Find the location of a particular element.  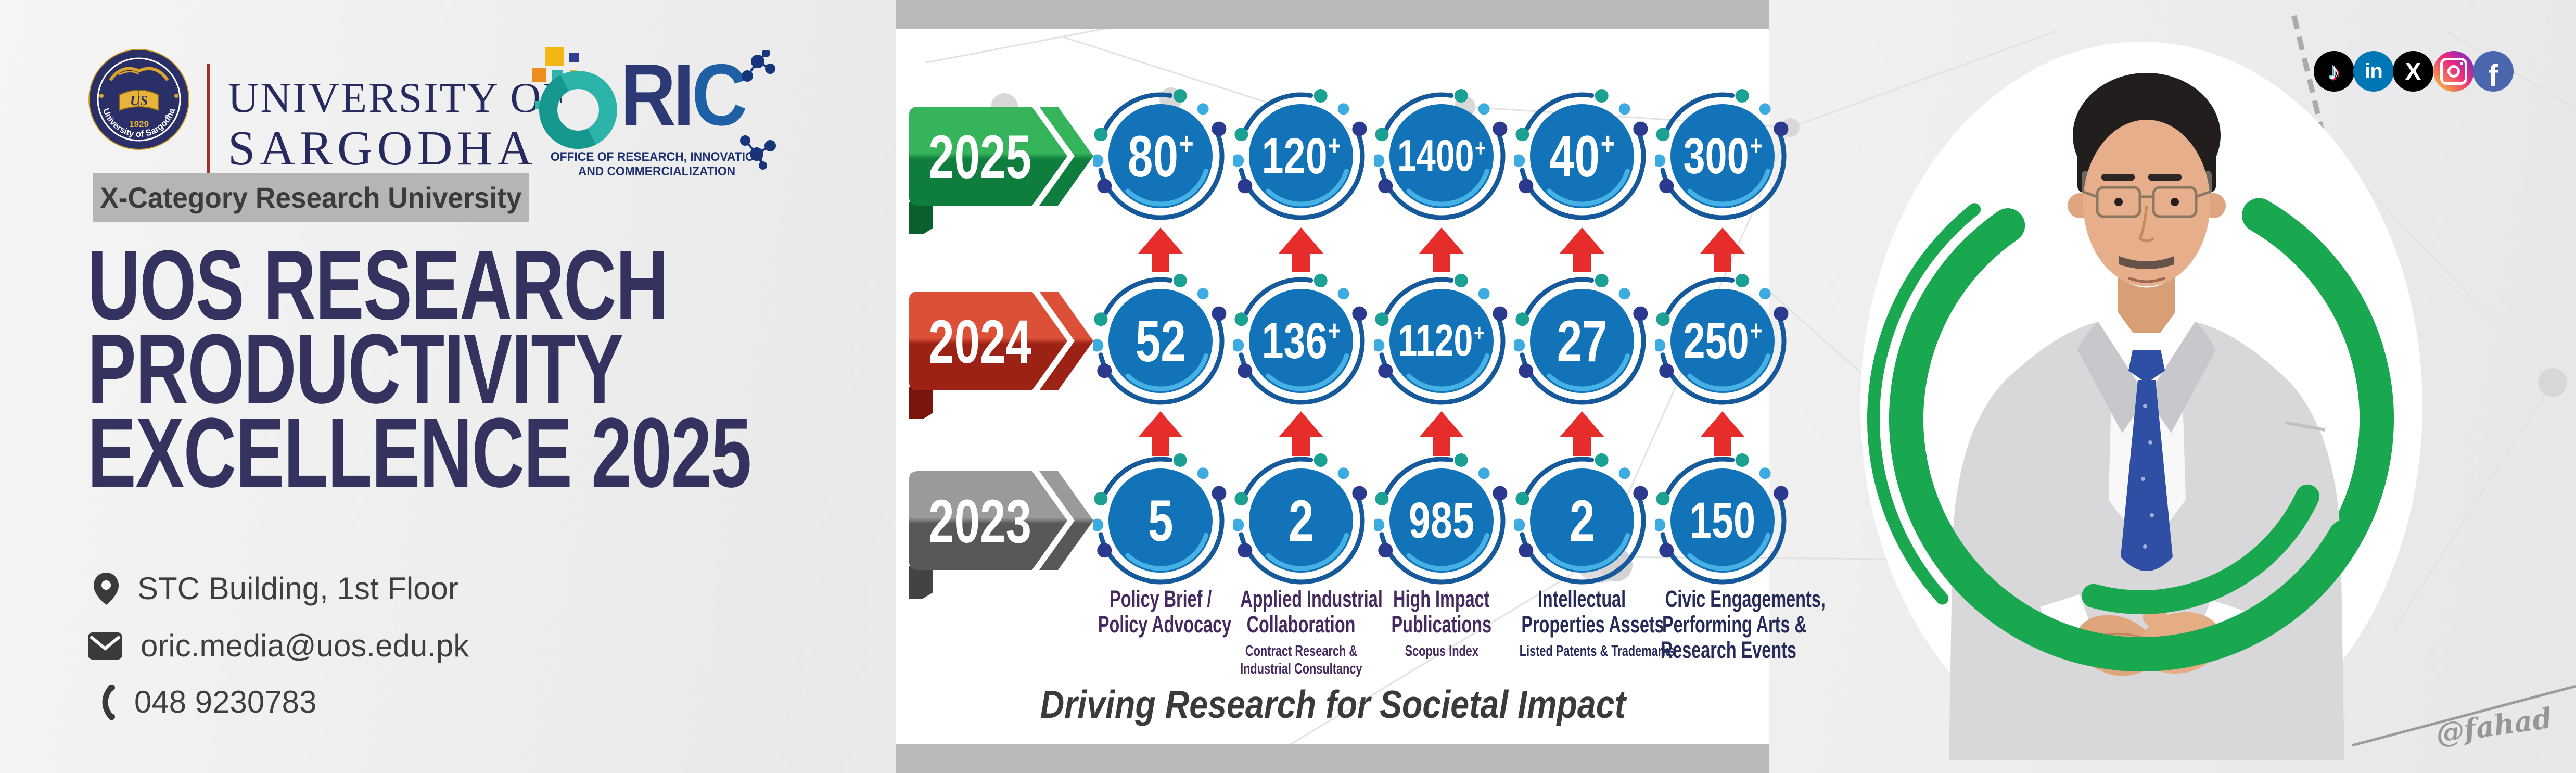

stat-value: 250 + is located at coordinates (1722, 341).